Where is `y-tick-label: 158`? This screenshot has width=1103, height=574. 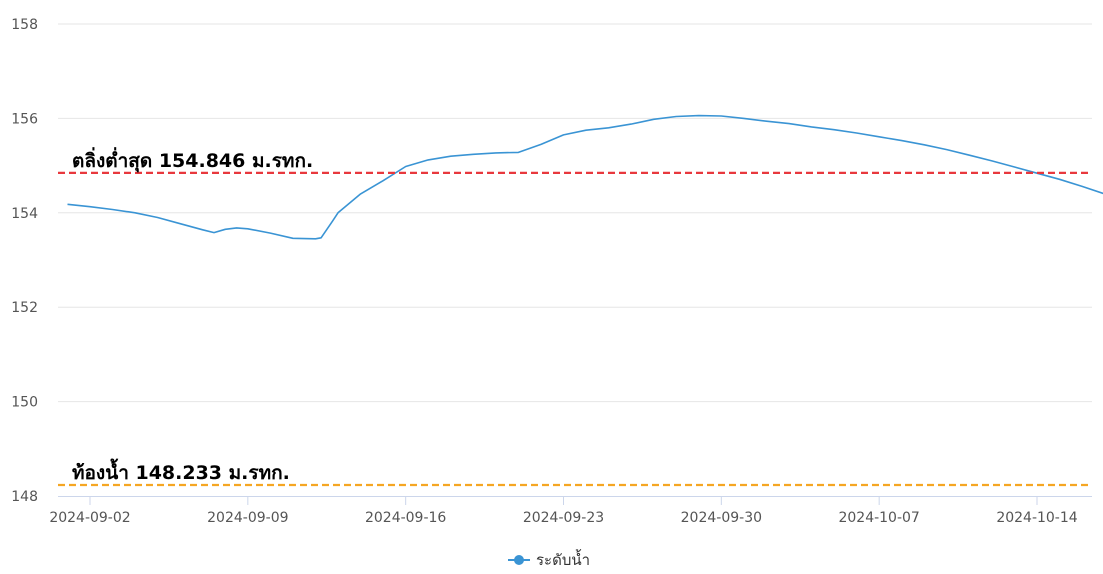 y-tick-label: 158 is located at coordinates (24, 25).